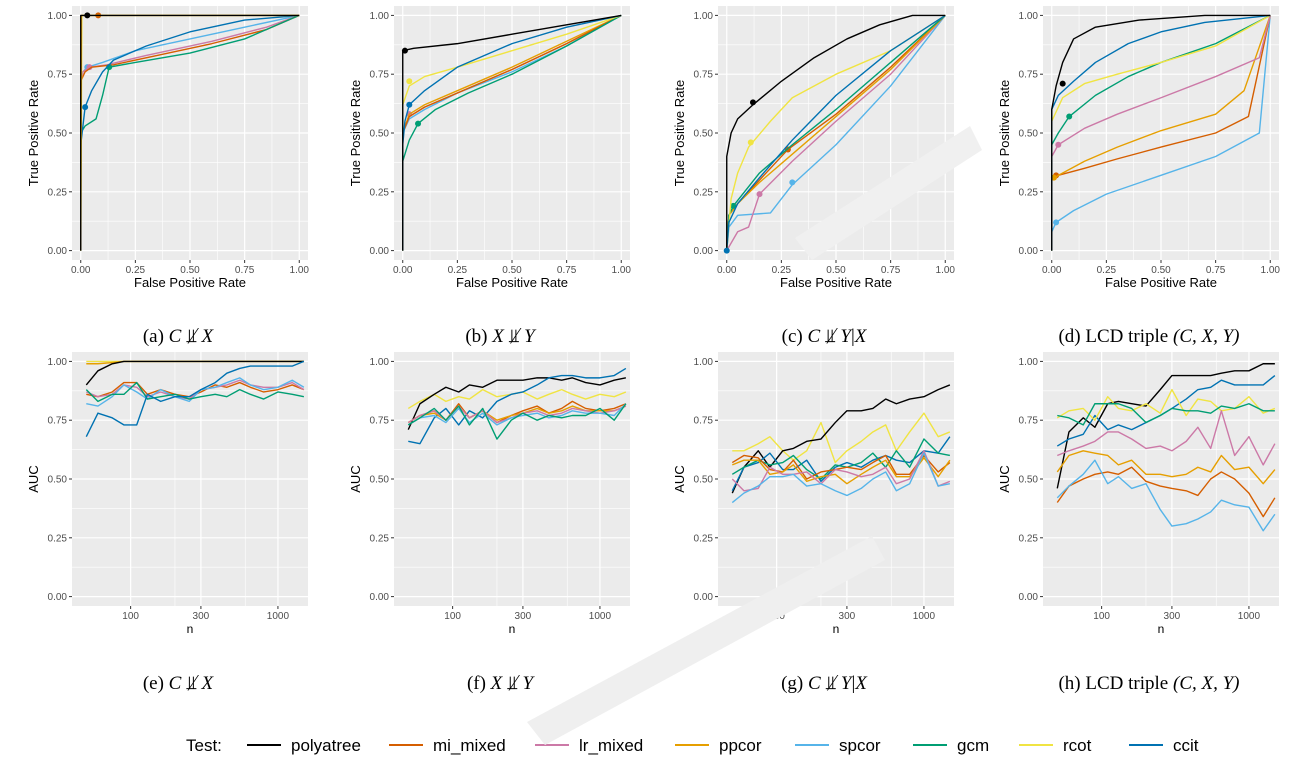 This screenshot has width=1296, height=778. What do you see at coordinates (752, 102) in the screenshot?
I see `marker-polyatree` at bounding box center [752, 102].